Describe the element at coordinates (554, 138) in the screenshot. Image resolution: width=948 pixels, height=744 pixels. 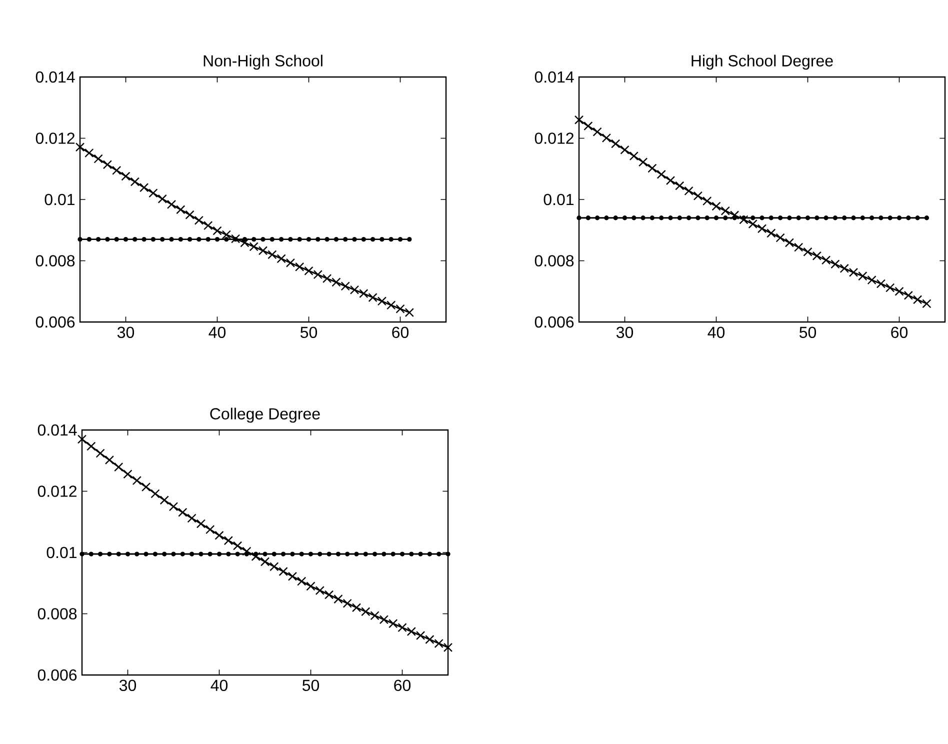
I see `y-tick-label: 0.012` at that location.